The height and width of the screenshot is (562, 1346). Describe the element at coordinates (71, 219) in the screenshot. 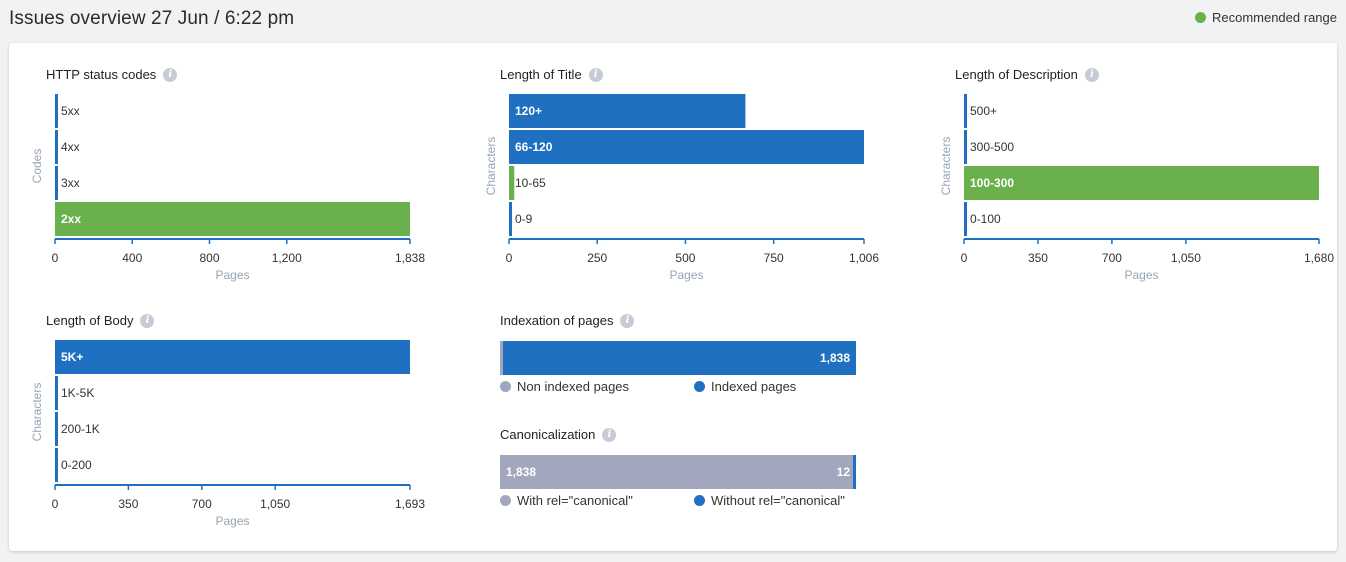

I see `bar-label: 2xx` at that location.